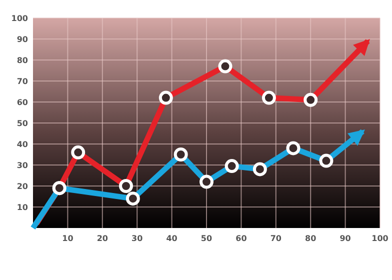 The height and width of the screenshot is (280, 392). Describe the element at coordinates (242, 238) in the screenshot. I see `x-tick-label: 60` at that location.